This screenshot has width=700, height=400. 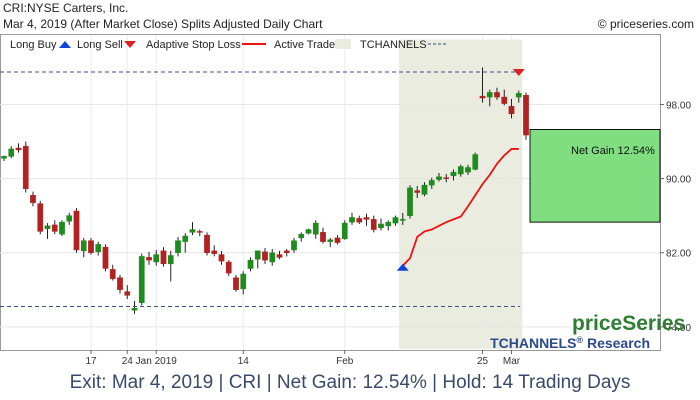 I want to click on y-tick-label: 82.00, so click(x=678, y=254).